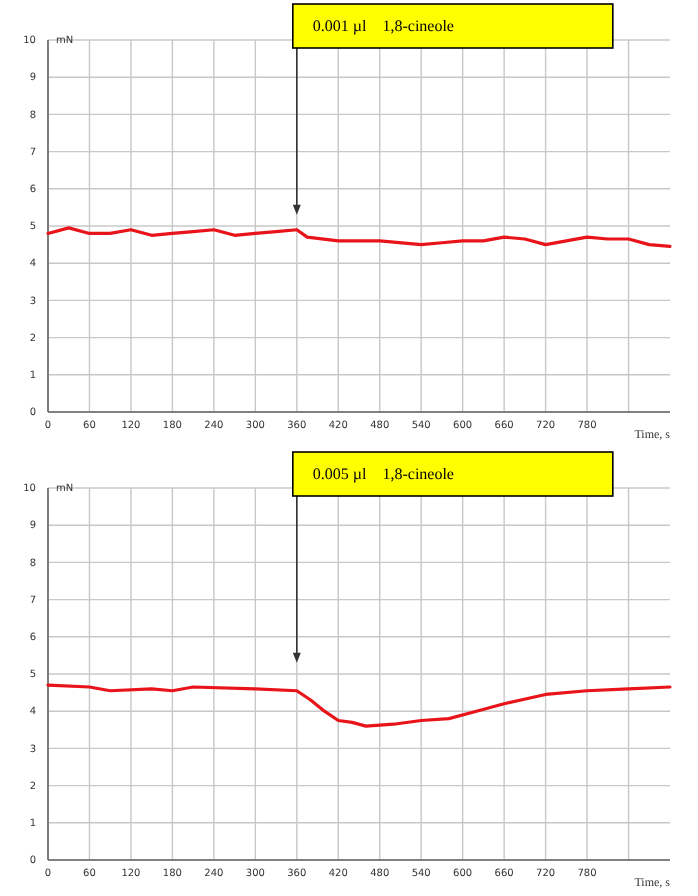 The height and width of the screenshot is (896, 698). I want to click on text: 0.005 µl 1,8-cineole, so click(383, 474).